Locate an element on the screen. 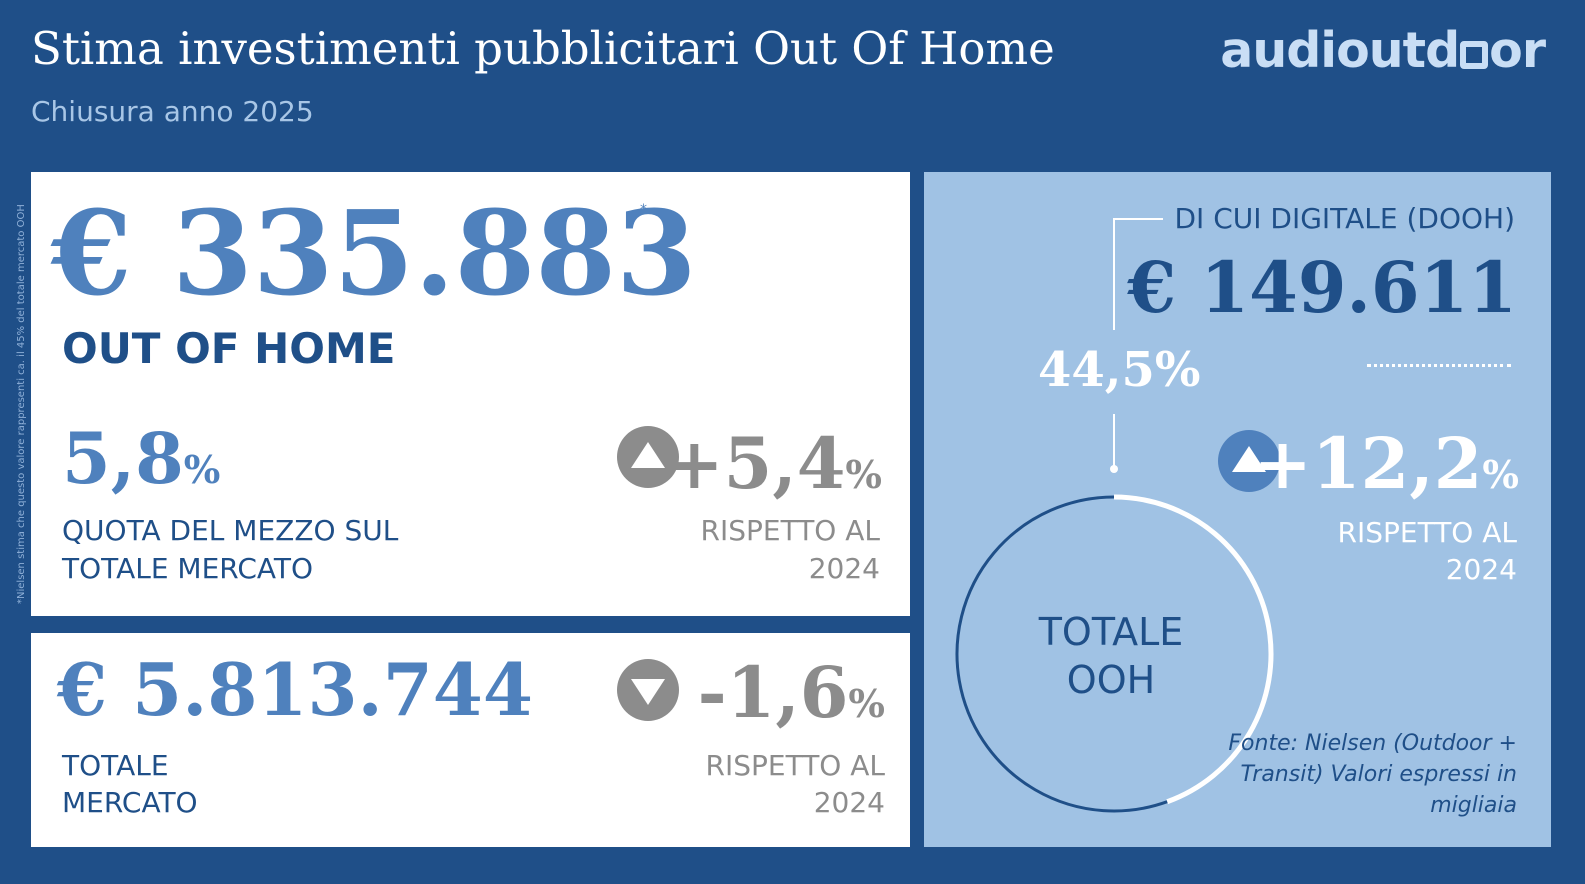 The image size is (1585, 884). ooh-asterisk: * is located at coordinates (643, 210).